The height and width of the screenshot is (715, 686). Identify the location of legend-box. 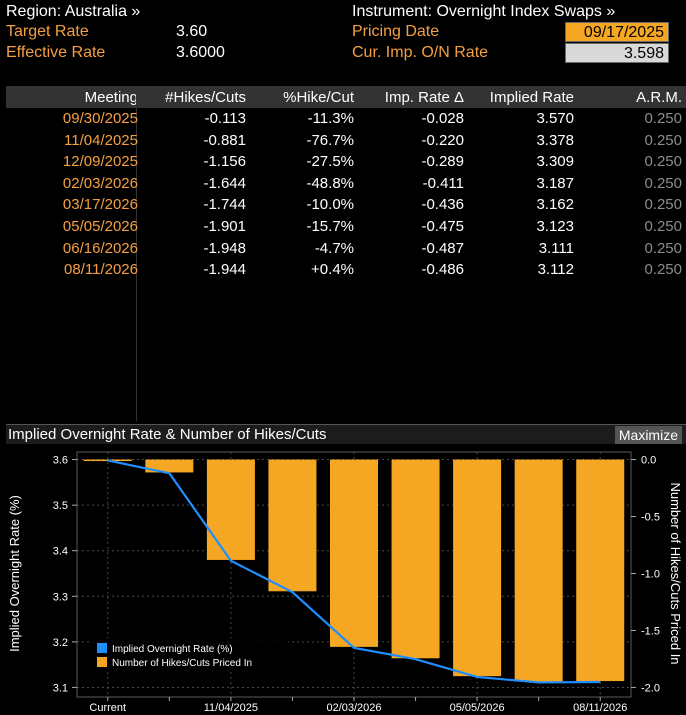
(190, 654).